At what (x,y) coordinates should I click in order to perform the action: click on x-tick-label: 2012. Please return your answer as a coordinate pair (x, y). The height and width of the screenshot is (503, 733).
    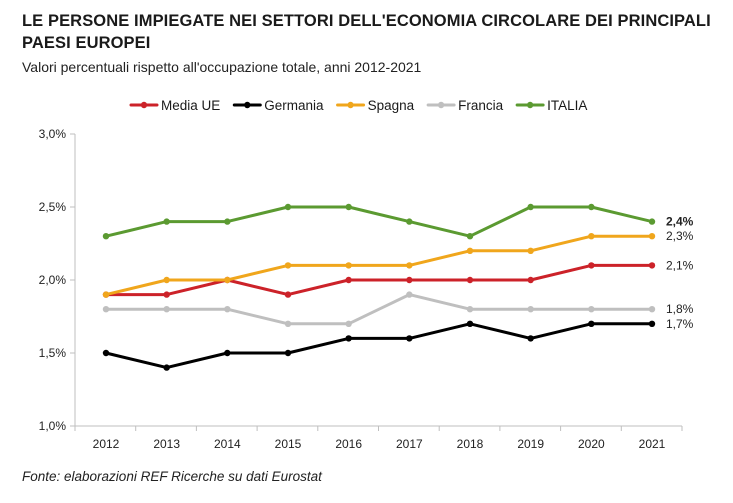
    Looking at the image, I should click on (106, 444).